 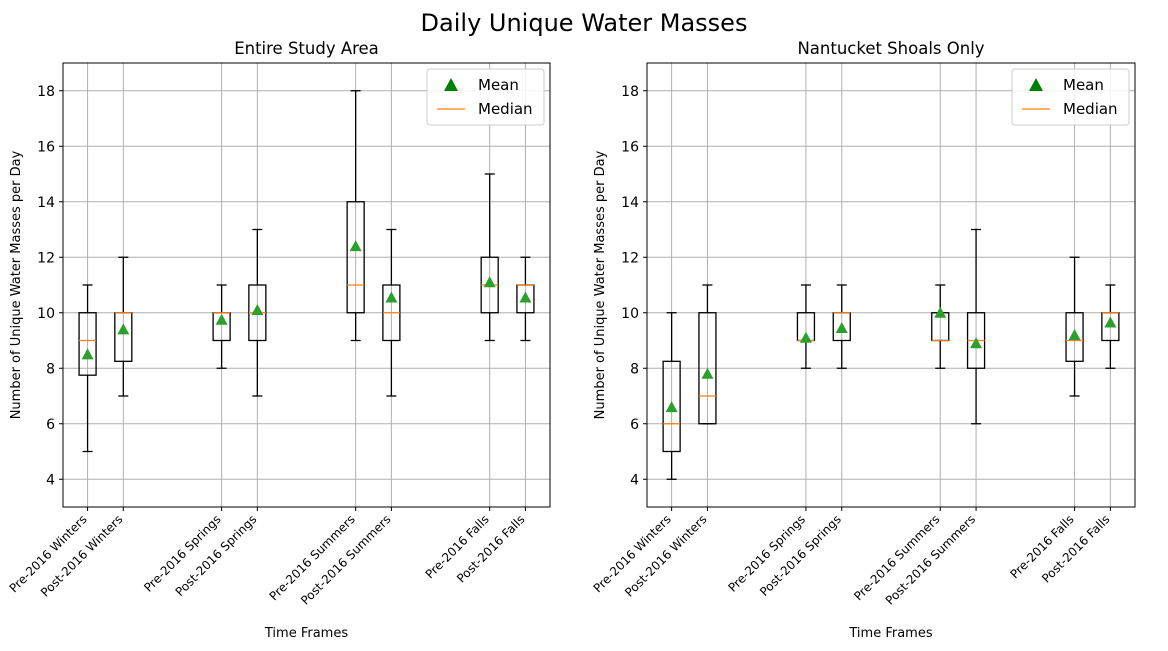 I want to click on panel-title: Nantucket Shoals Only, so click(x=890, y=48).